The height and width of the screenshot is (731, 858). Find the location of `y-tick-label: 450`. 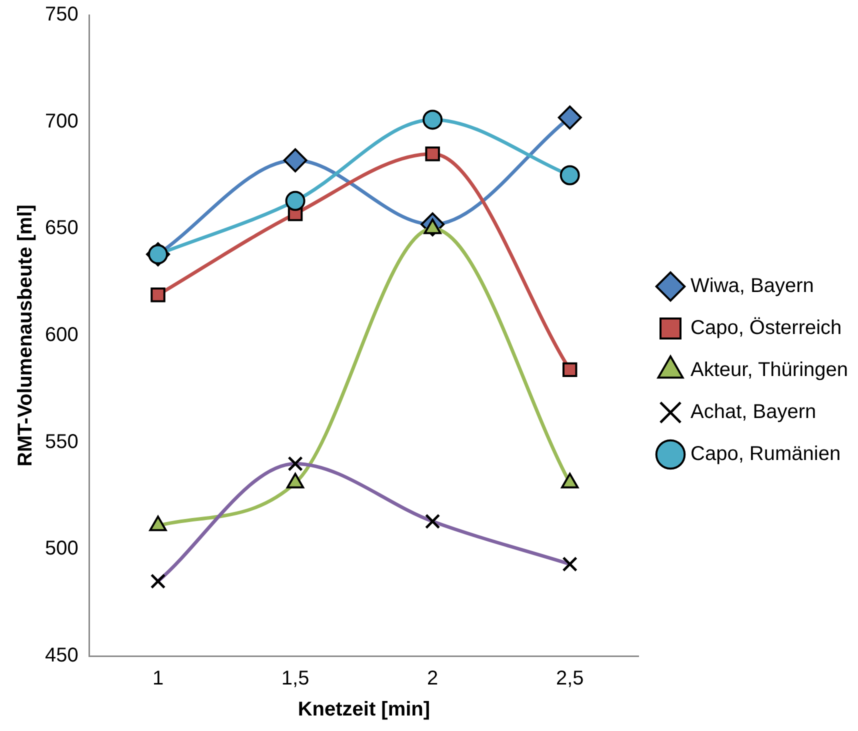

y-tick-label: 450 is located at coordinates (61, 655).